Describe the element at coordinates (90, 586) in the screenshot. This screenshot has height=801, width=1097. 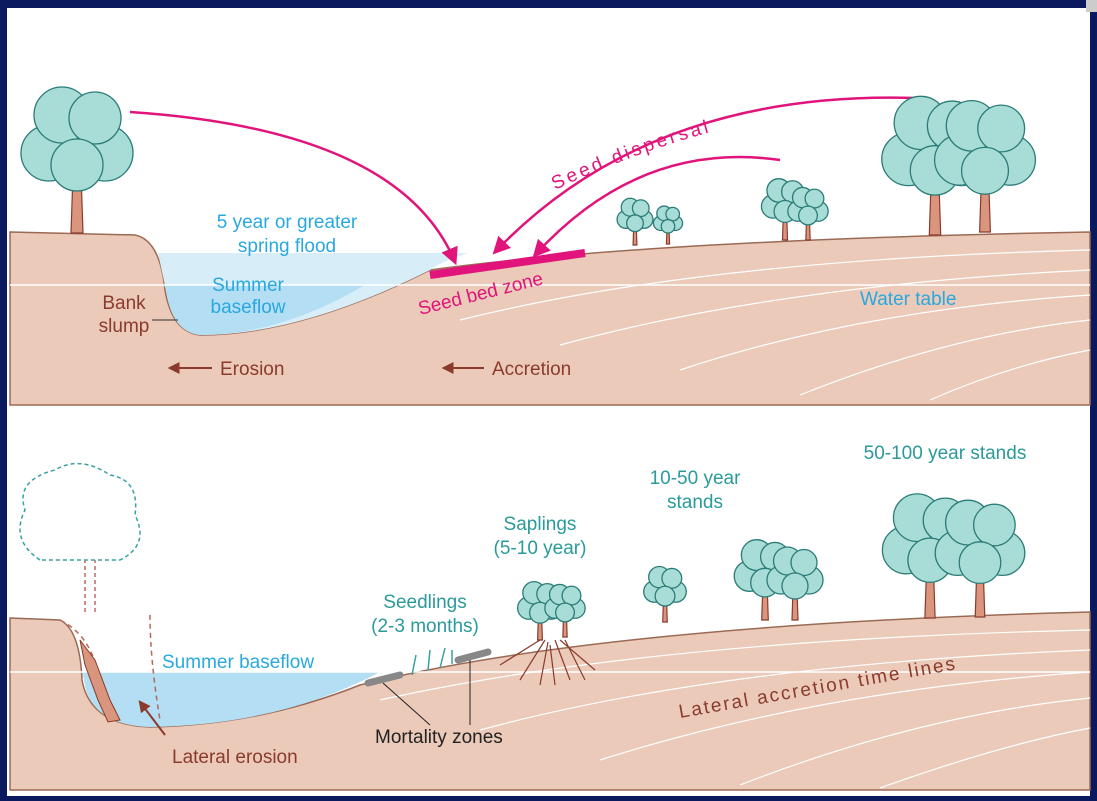
I see `former-trunk` at that location.